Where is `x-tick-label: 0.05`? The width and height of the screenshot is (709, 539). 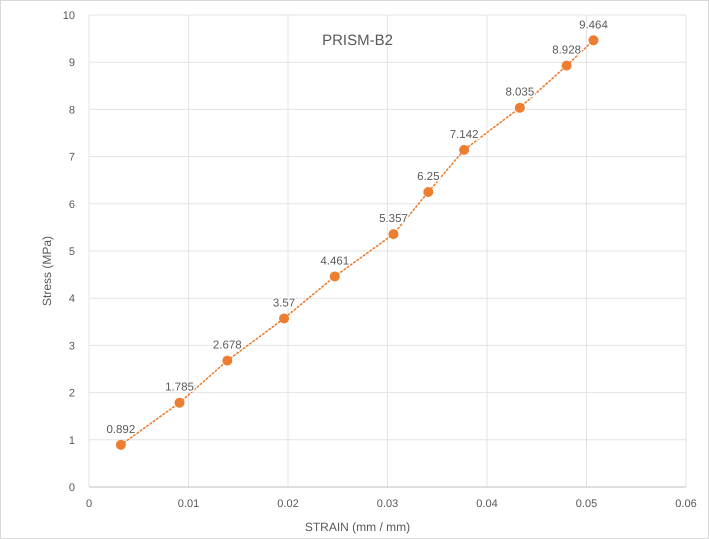 x-tick-label: 0.05 is located at coordinates (587, 504).